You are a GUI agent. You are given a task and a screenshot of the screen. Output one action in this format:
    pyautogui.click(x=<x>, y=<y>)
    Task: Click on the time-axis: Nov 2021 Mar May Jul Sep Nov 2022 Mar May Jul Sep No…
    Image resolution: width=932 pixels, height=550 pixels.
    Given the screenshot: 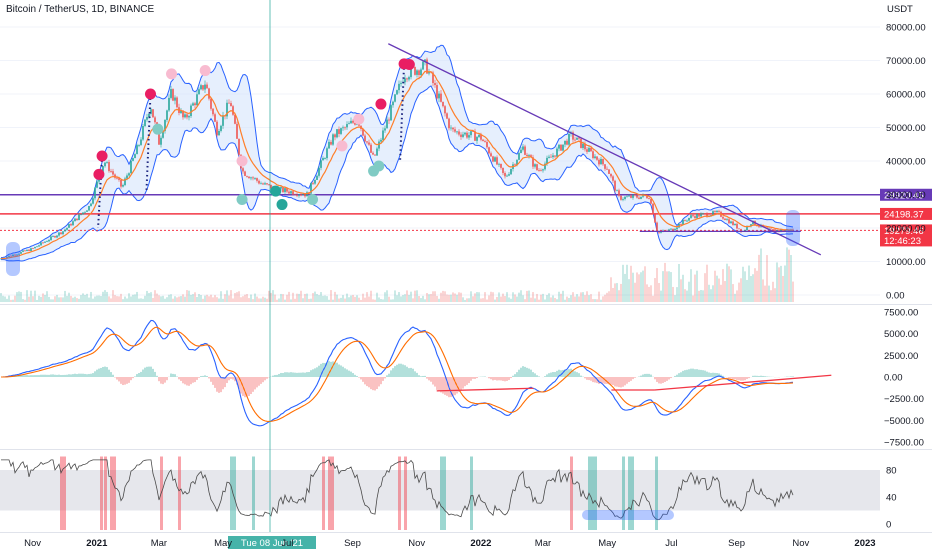 What is the action you would take?
    pyautogui.click(x=449, y=543)
    